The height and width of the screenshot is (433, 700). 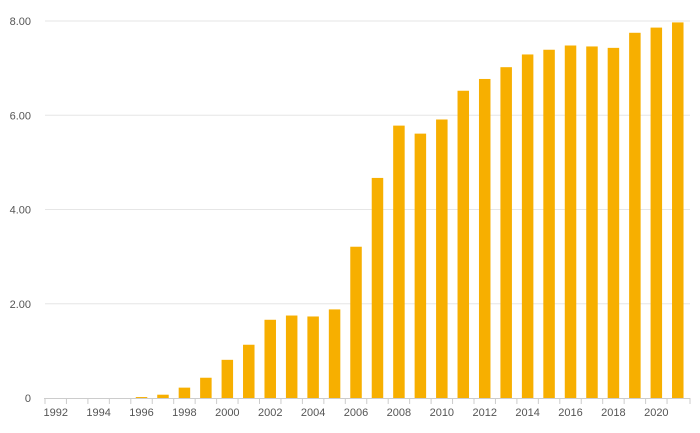 What do you see at coordinates (678, 210) in the screenshot?
I see `bar-2021` at bounding box center [678, 210].